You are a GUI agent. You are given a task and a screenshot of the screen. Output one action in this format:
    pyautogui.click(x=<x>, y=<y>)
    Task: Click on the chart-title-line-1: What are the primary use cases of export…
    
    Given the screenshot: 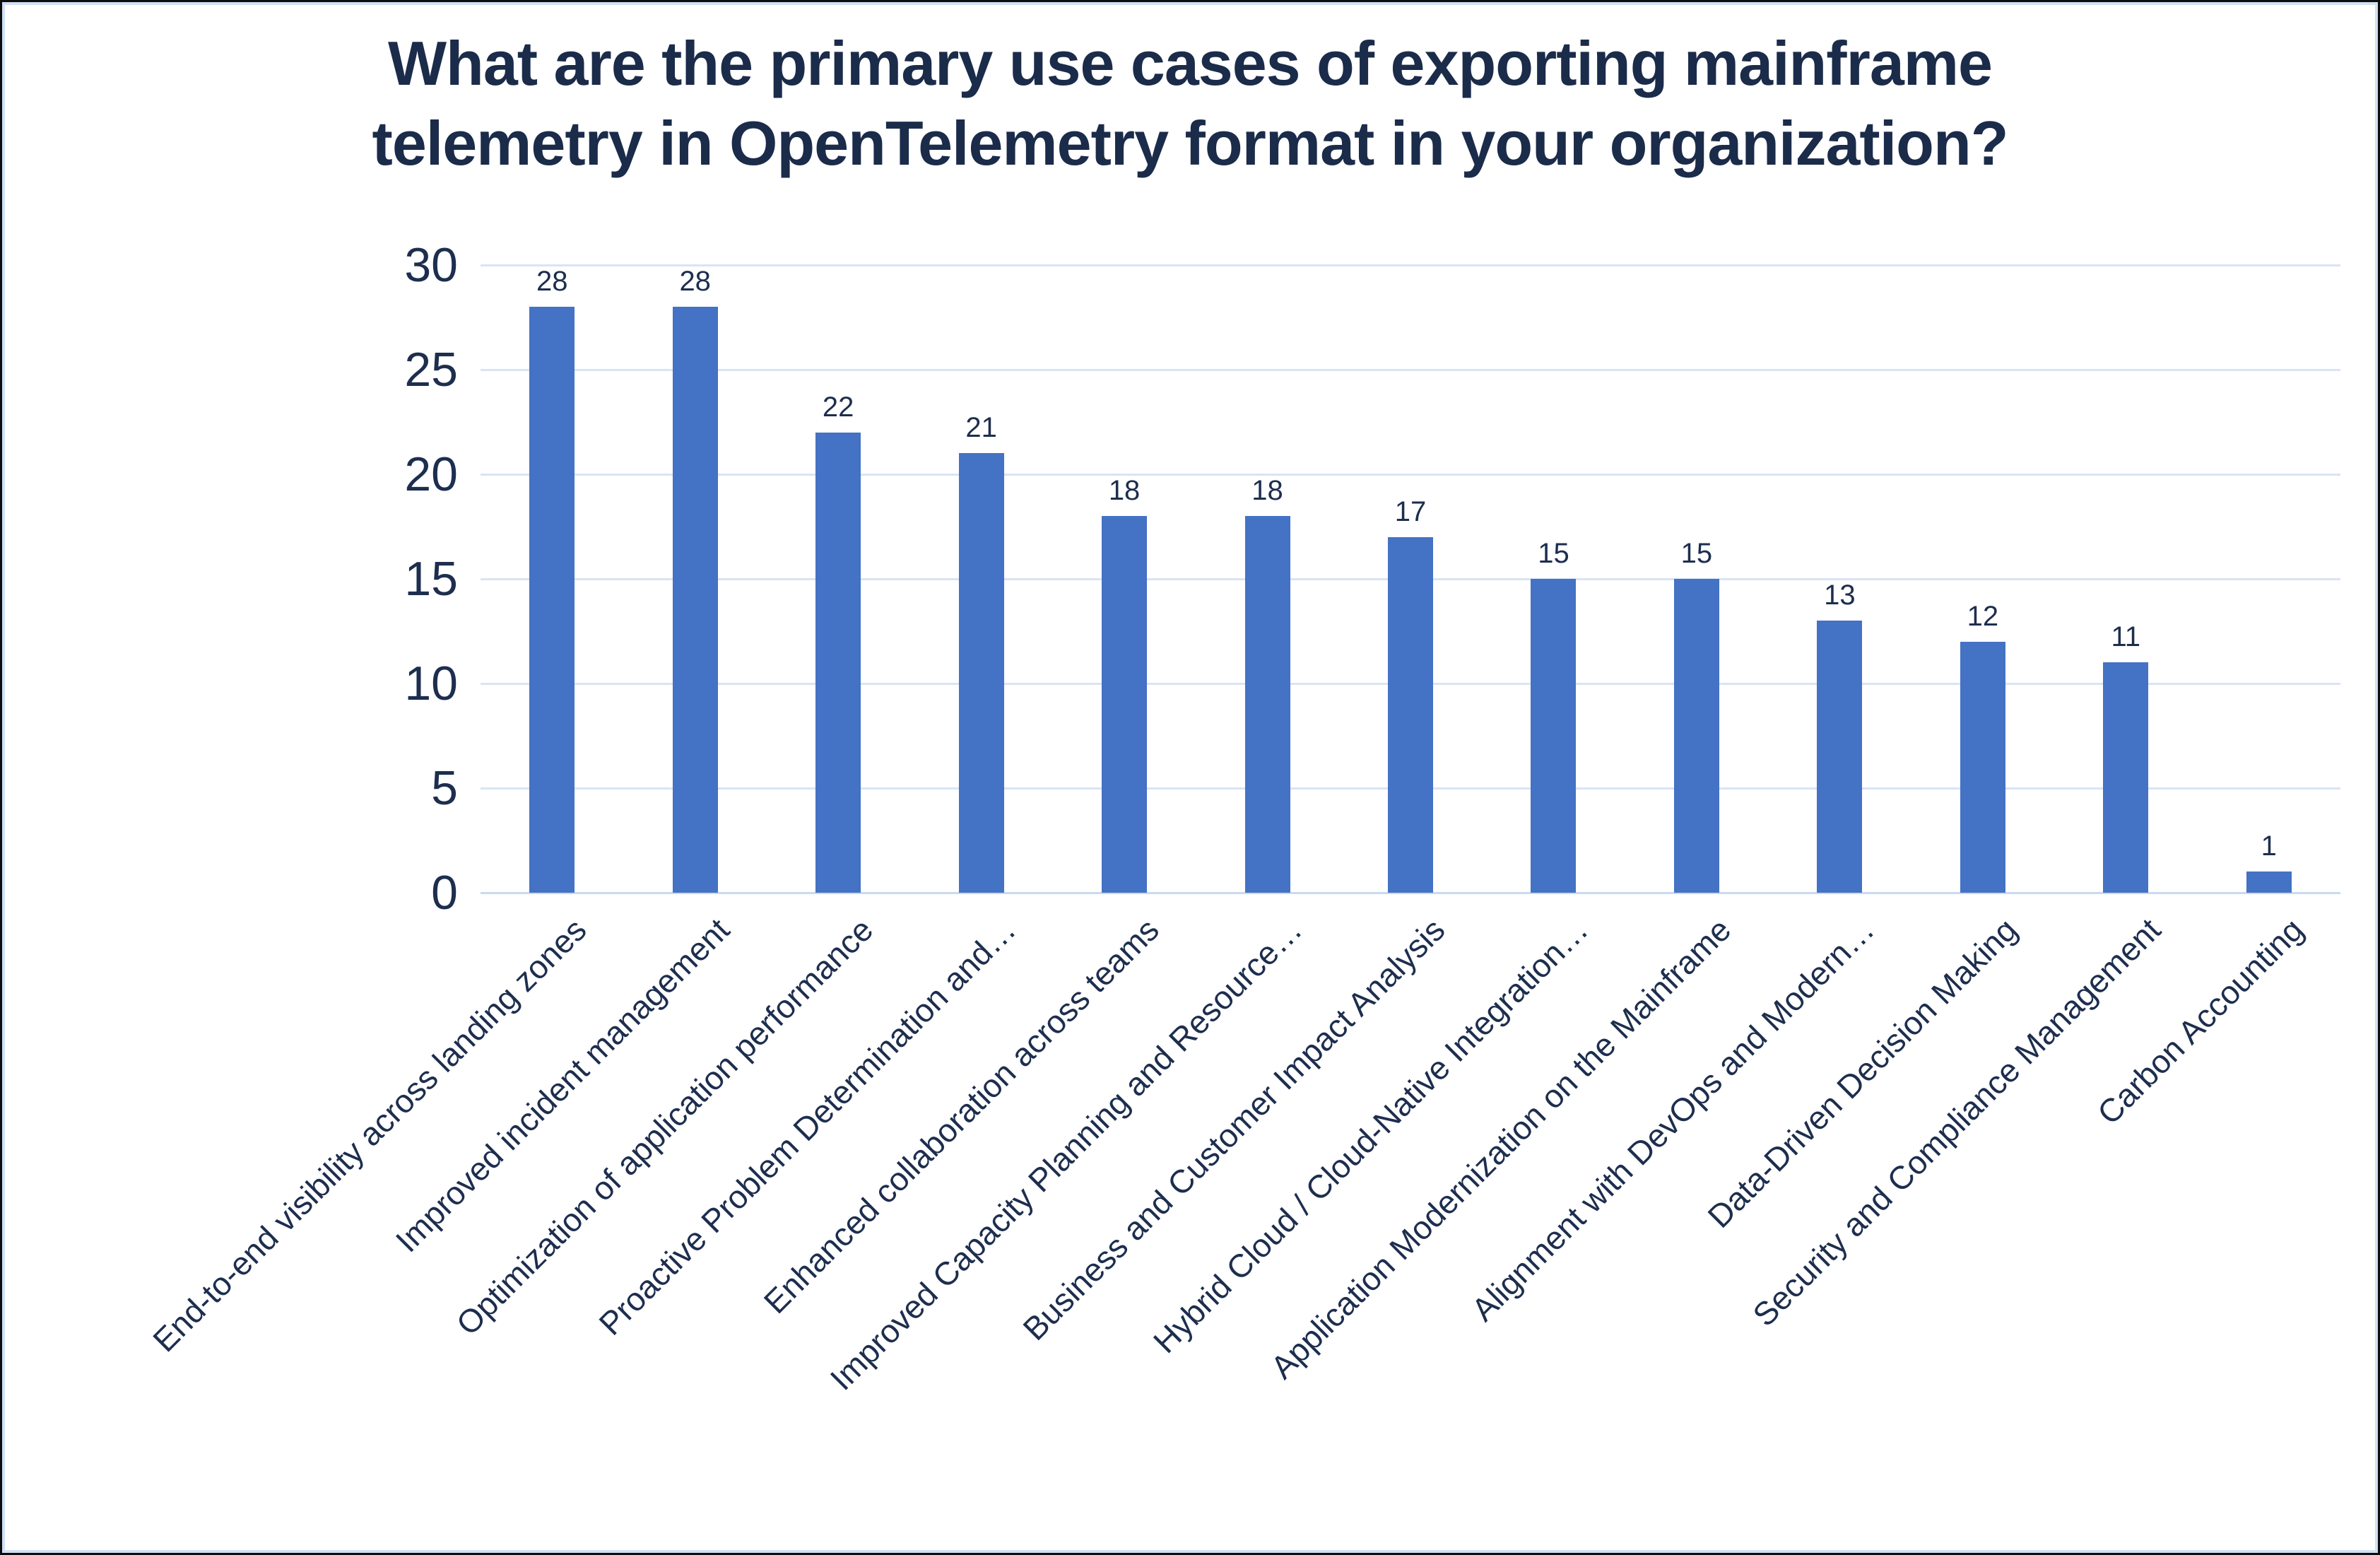 What is the action you would take?
    pyautogui.click(x=1191, y=63)
    